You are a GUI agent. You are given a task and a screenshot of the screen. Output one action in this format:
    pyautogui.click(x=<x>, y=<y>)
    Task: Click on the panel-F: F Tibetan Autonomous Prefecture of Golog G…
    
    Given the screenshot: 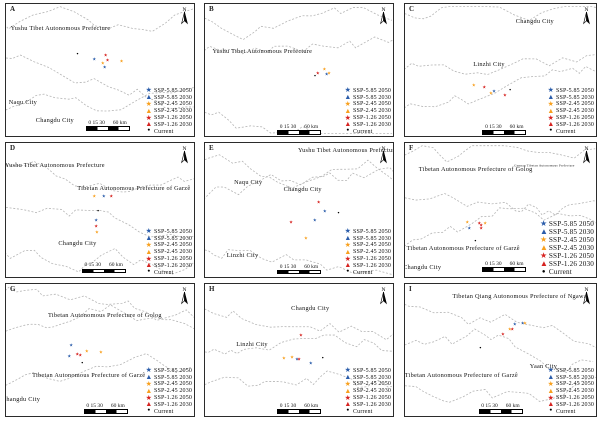 What is the action you would take?
    pyautogui.click(x=500, y=210)
    